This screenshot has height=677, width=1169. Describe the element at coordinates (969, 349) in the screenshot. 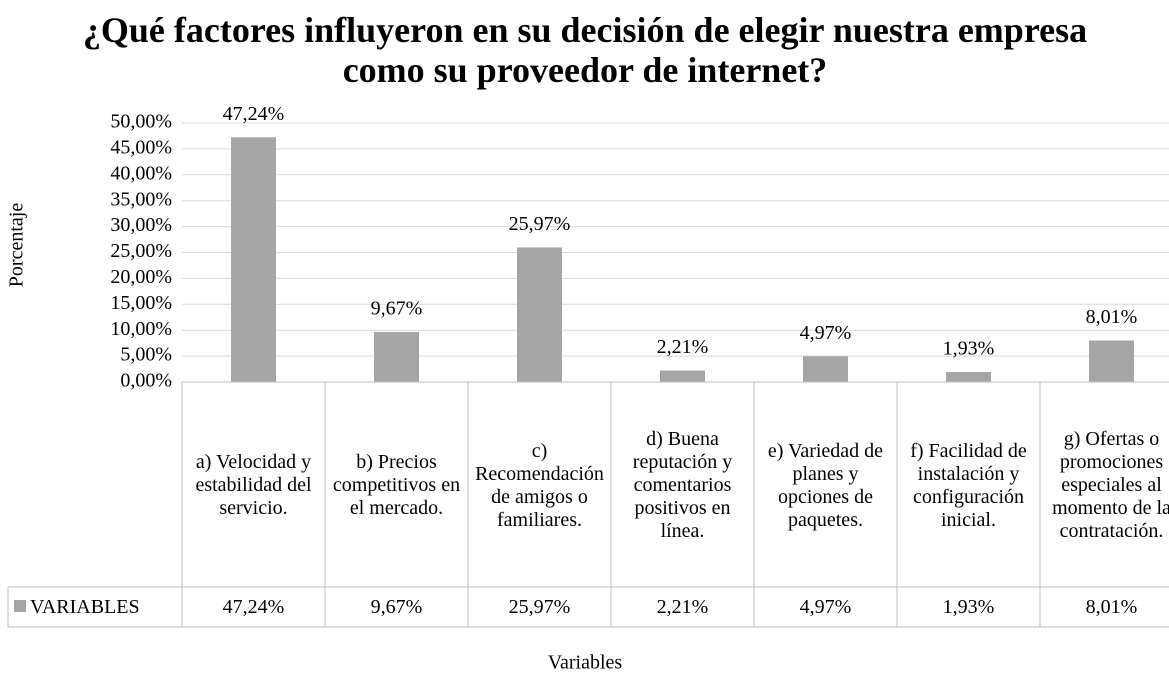

I see `data-label: 1,93%` at that location.